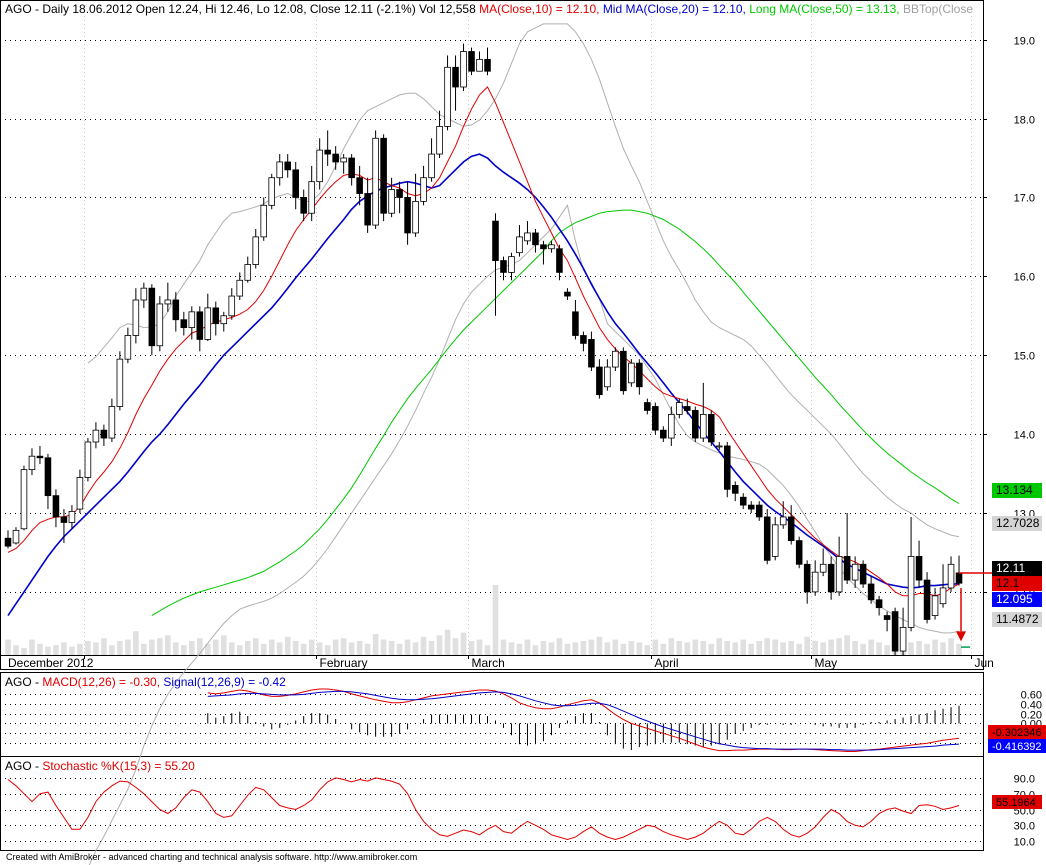  What do you see at coordinates (1010, 568) in the screenshot?
I see `price-value-label: 12.11` at bounding box center [1010, 568].